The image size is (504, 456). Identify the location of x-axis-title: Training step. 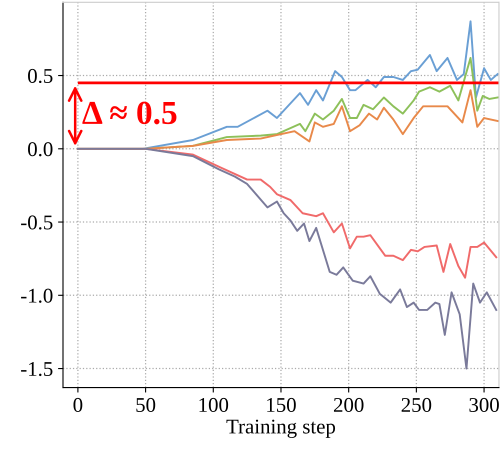
(281, 429).